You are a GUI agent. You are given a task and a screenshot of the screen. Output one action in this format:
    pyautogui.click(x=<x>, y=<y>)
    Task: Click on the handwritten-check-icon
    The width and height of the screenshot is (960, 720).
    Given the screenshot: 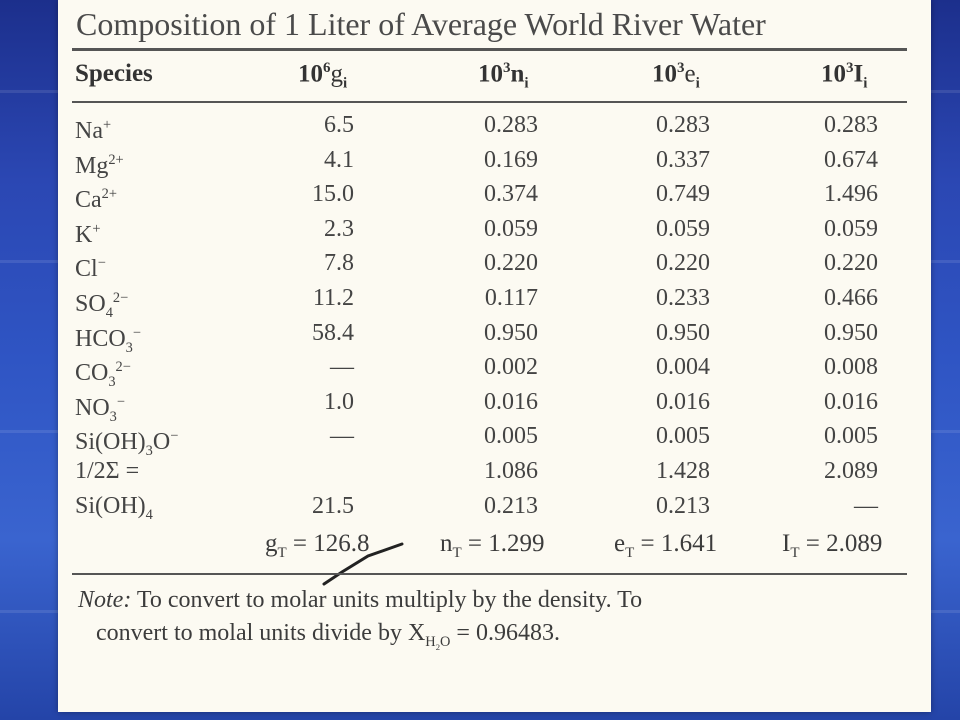 What is the action you would take?
    pyautogui.click(x=363, y=564)
    